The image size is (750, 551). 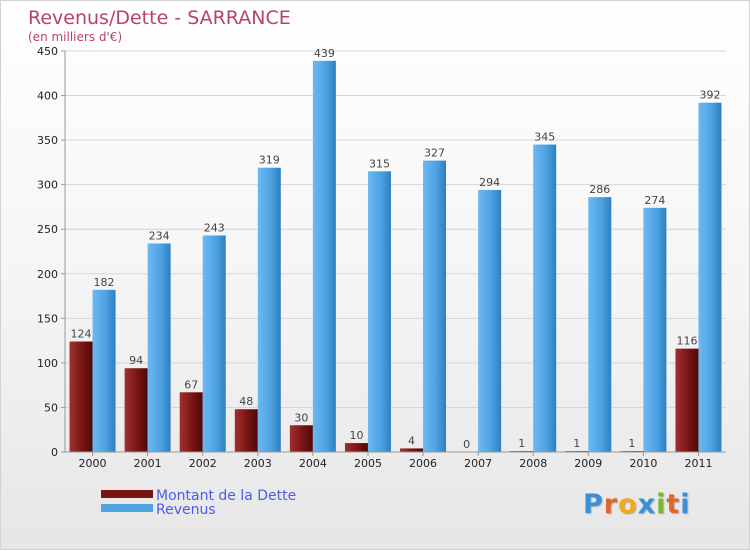 What do you see at coordinates (47, 363) in the screenshot?
I see `y-tick-label: 100` at bounding box center [47, 363].